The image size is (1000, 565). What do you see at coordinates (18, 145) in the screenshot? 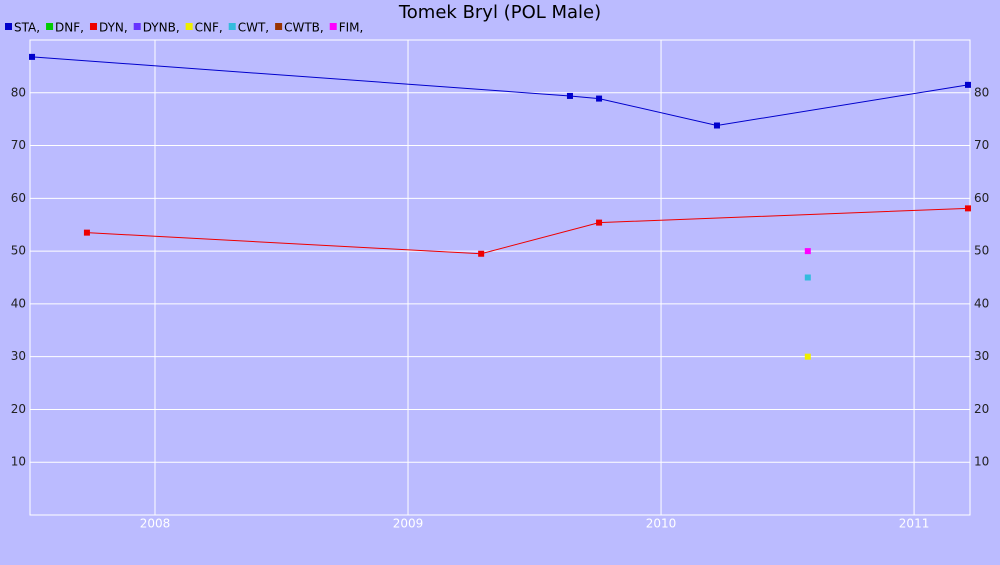
I see `y-tick-label: 70` at bounding box center [18, 145].